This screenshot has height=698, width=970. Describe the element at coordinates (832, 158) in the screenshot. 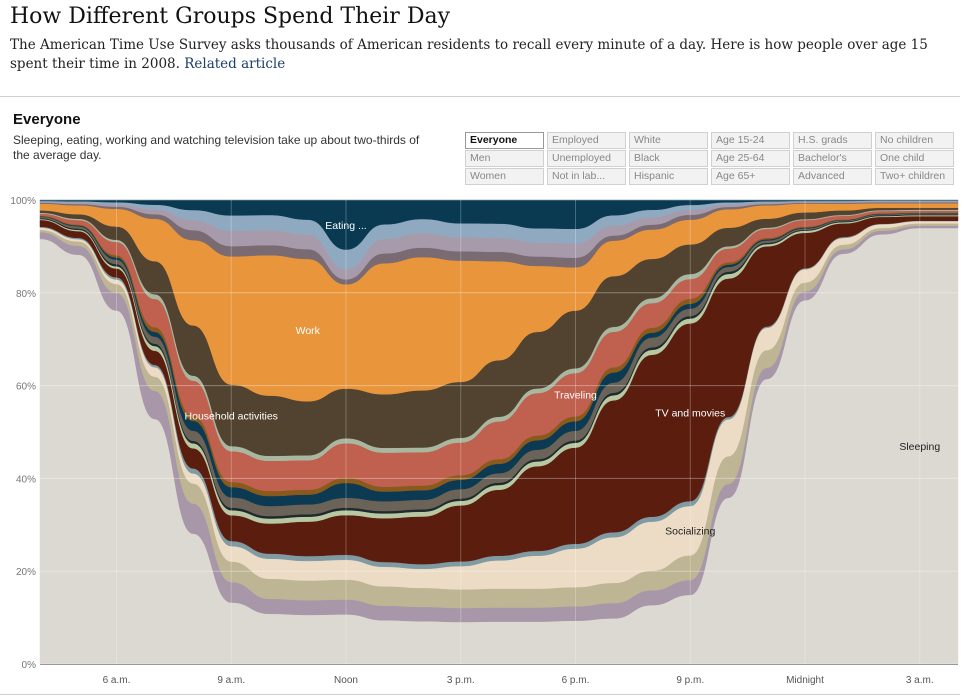

I see `filter-button-bachelor-s: Bachelor's` at that location.